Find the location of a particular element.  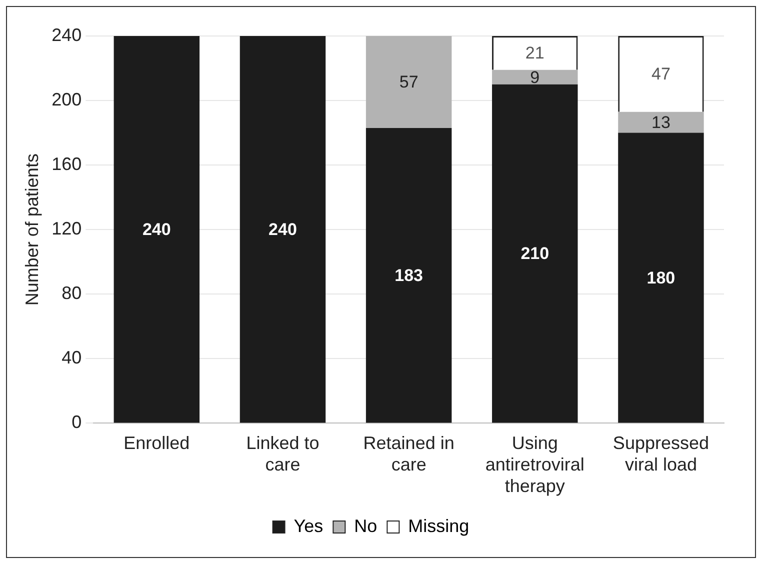

y-tick-label: 40 is located at coordinates (72, 358).